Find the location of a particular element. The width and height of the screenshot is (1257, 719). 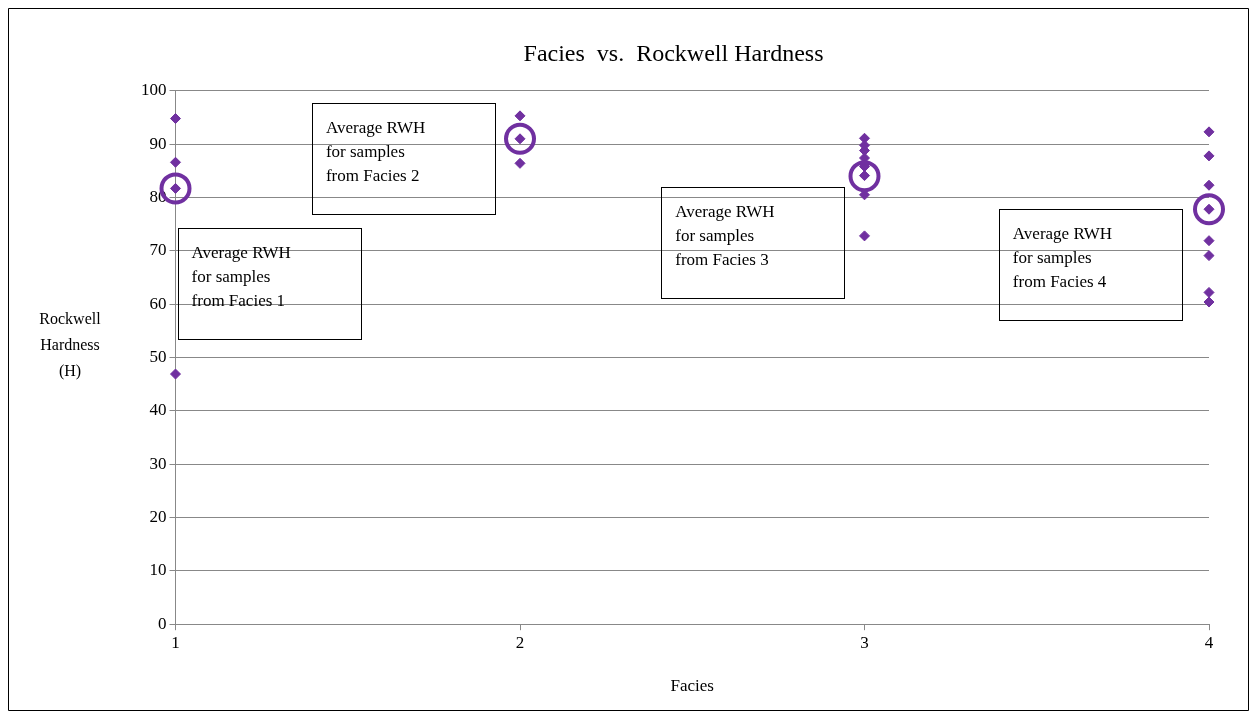

y-tick-label: 10 is located at coordinates (158, 570).